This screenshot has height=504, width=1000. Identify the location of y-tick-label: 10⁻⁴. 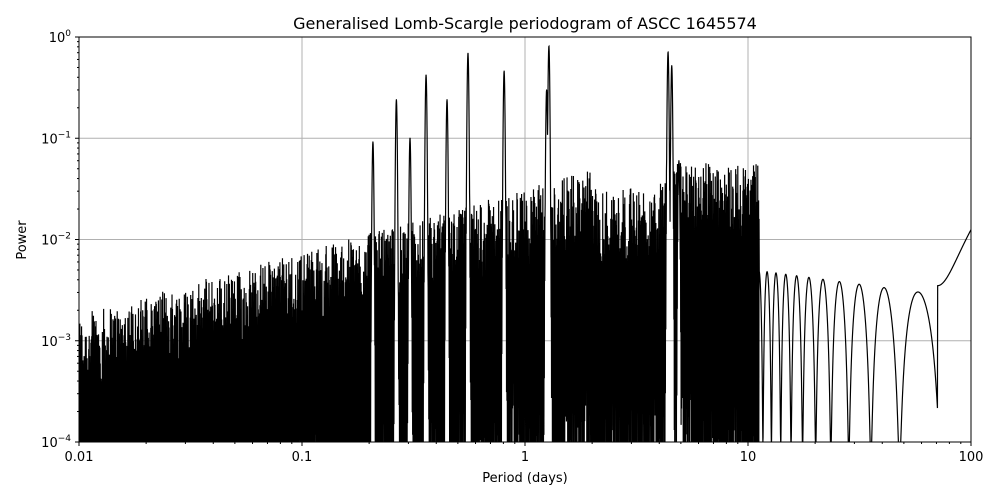
(56, 442).